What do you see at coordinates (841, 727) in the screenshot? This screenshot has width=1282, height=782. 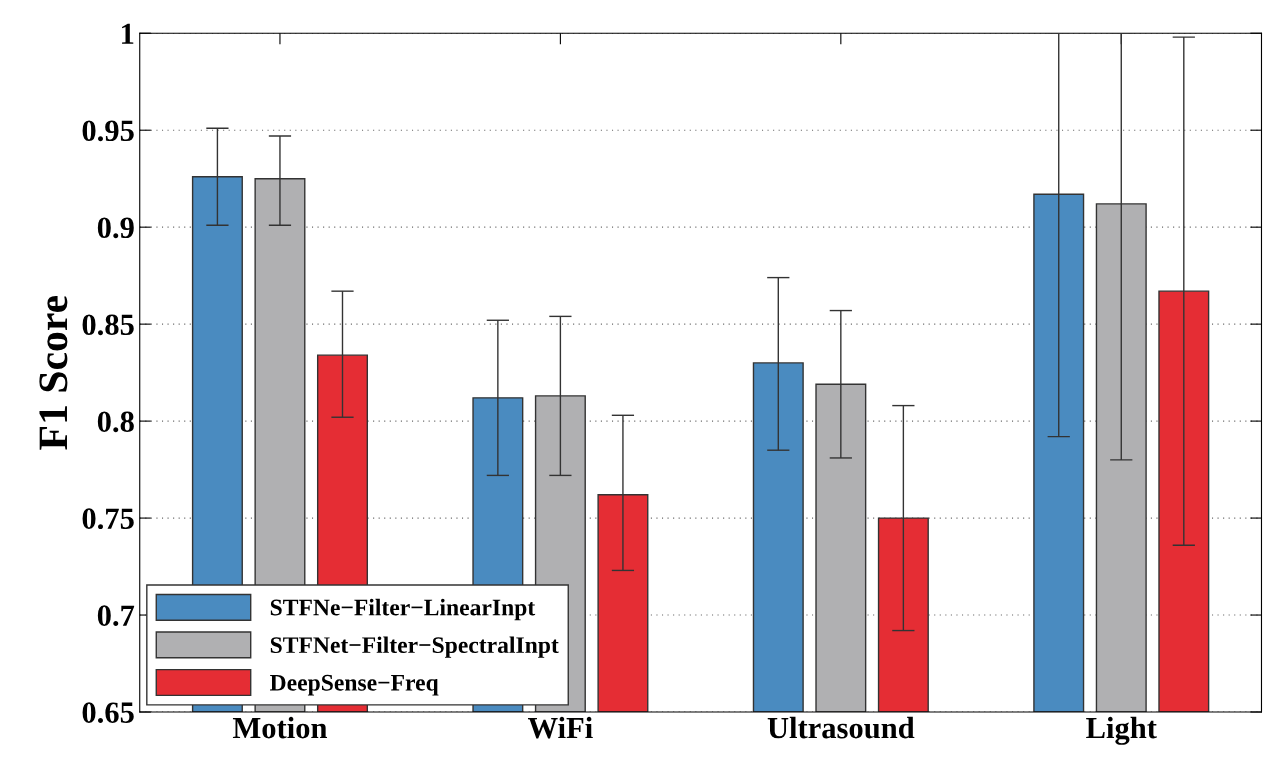 I see `x-tick-label: Ultrasound` at bounding box center [841, 727].